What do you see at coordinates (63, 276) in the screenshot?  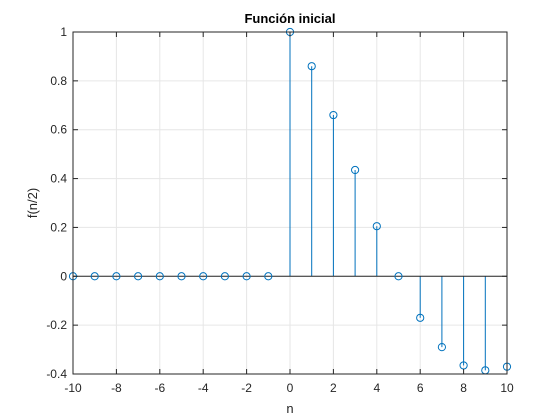 I see `y-tick-label: 0` at bounding box center [63, 276].